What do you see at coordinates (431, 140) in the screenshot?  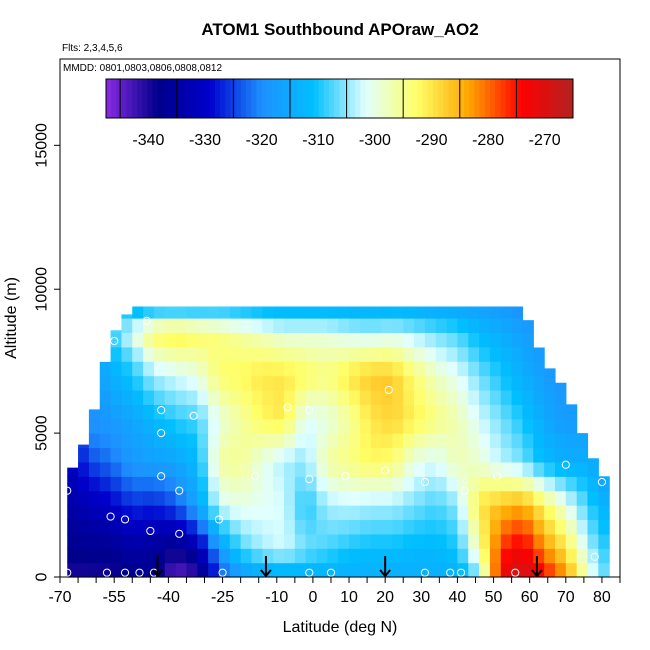 I see `colorbar-tick-label: -290` at bounding box center [431, 140].